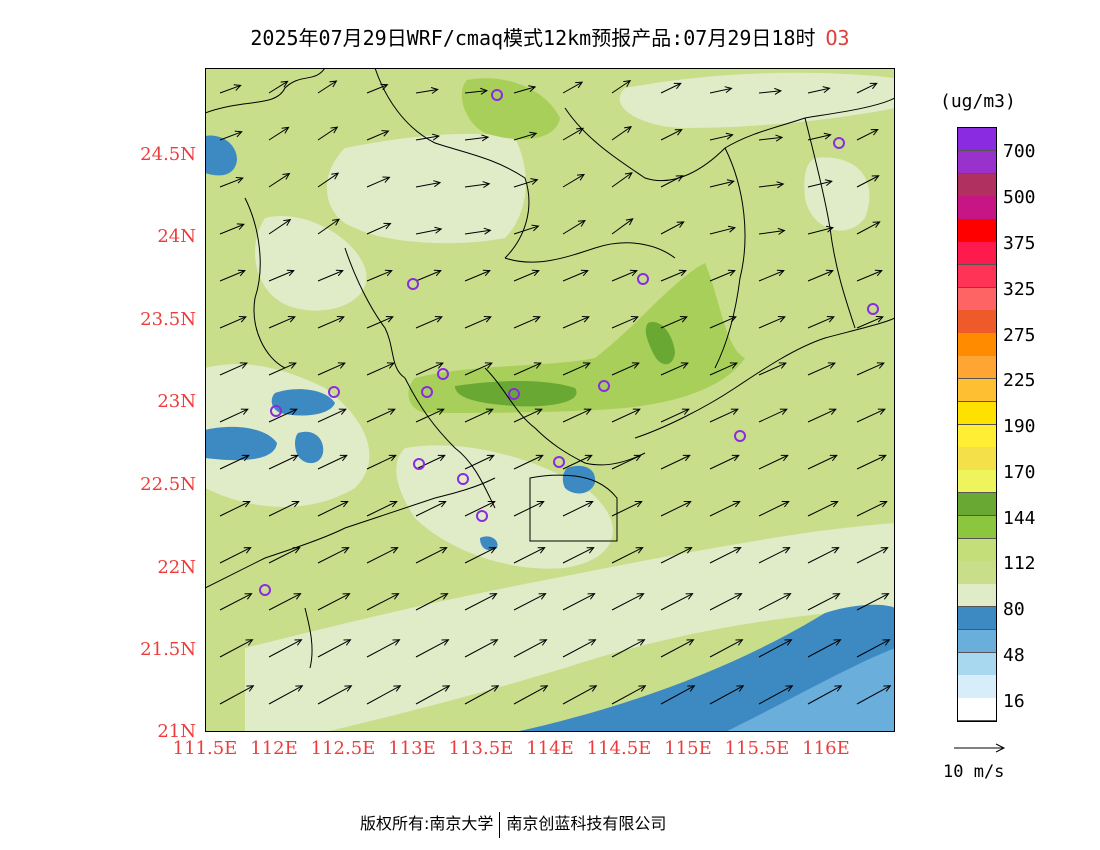  I want to click on x-tick-label: 112E, so click(274, 748).